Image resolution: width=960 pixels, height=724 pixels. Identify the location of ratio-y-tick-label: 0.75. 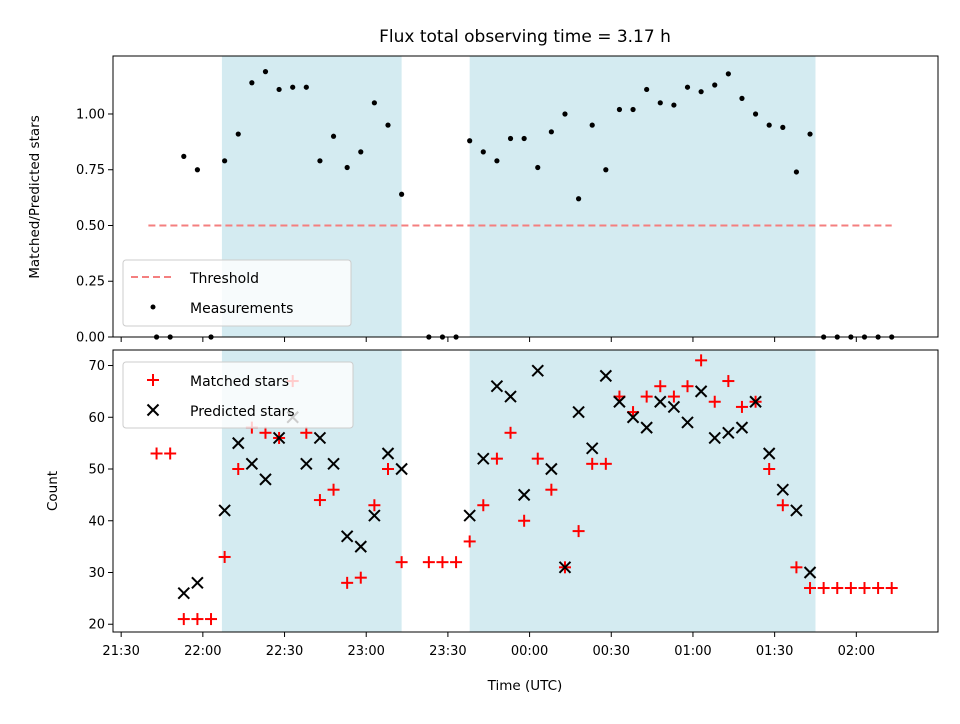
(90, 170).